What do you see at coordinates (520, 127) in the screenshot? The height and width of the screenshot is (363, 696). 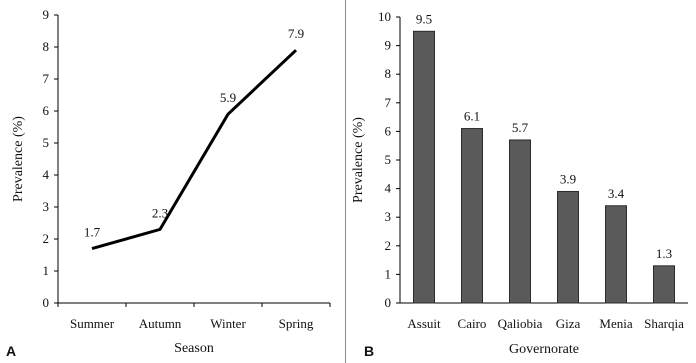 I see `data-label: 5.7` at bounding box center [520, 127].